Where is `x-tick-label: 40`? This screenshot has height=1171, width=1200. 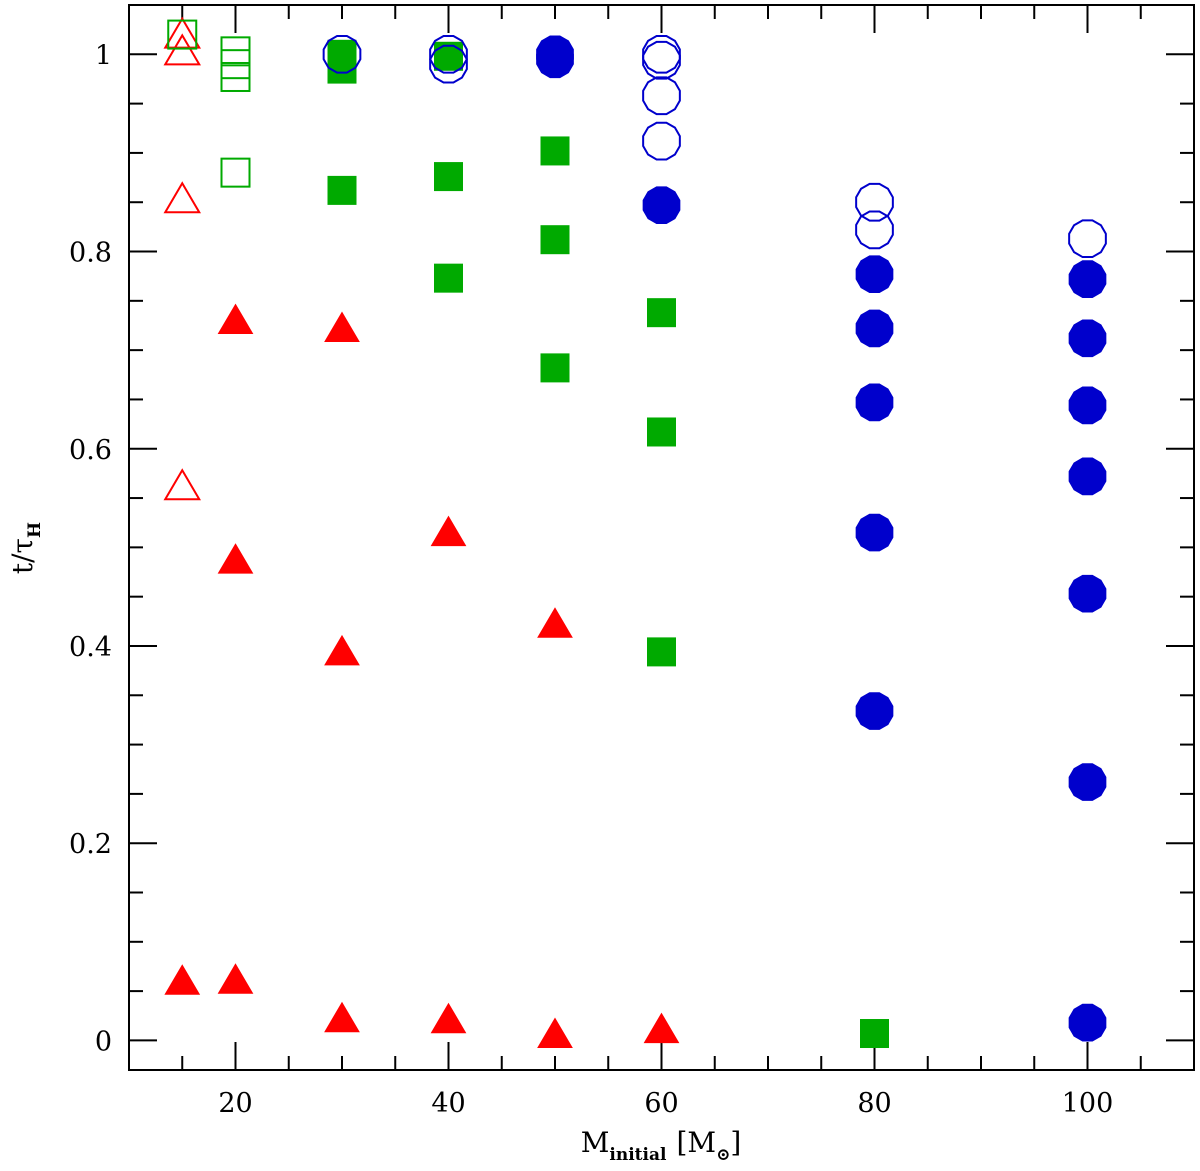 x-tick-label: 40 is located at coordinates (448, 1103).